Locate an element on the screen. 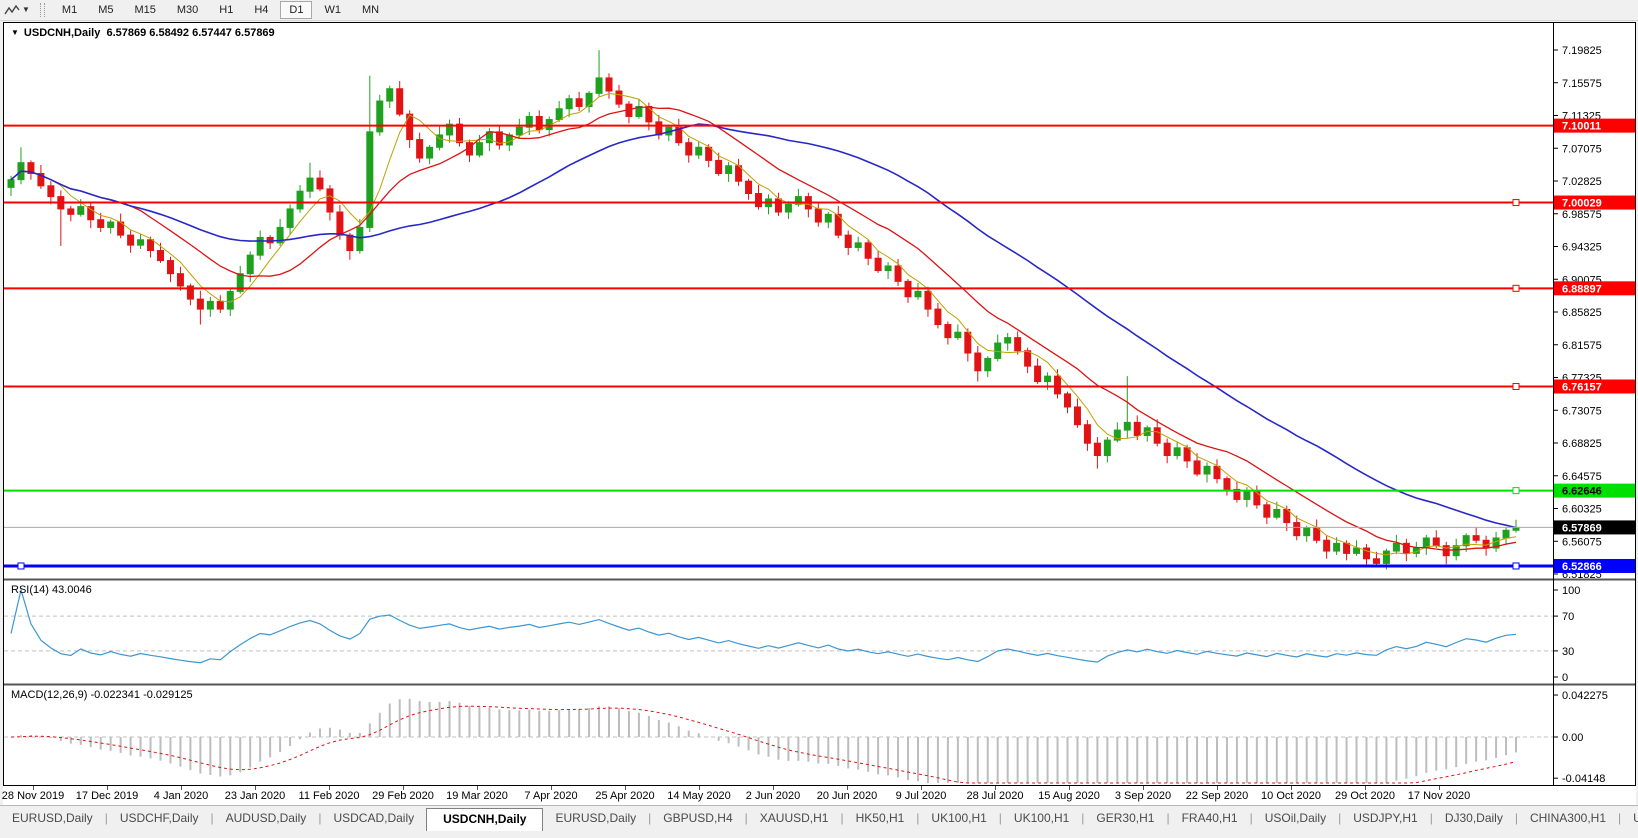 This screenshot has height=838, width=1638. svg-text: 70 is located at coordinates (1568, 617).